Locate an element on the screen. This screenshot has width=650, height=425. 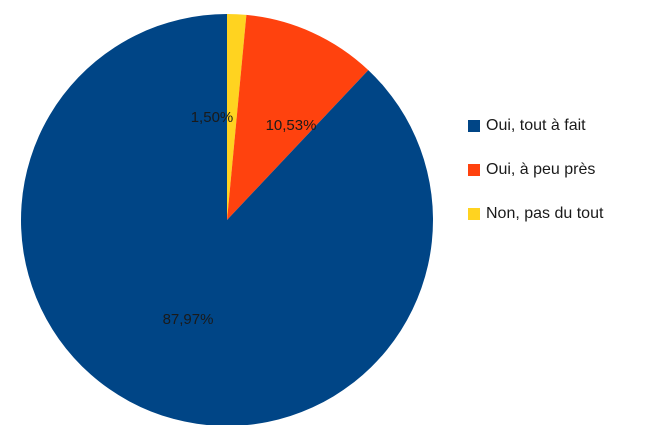
slice-label: 87,97% is located at coordinates (188, 319).